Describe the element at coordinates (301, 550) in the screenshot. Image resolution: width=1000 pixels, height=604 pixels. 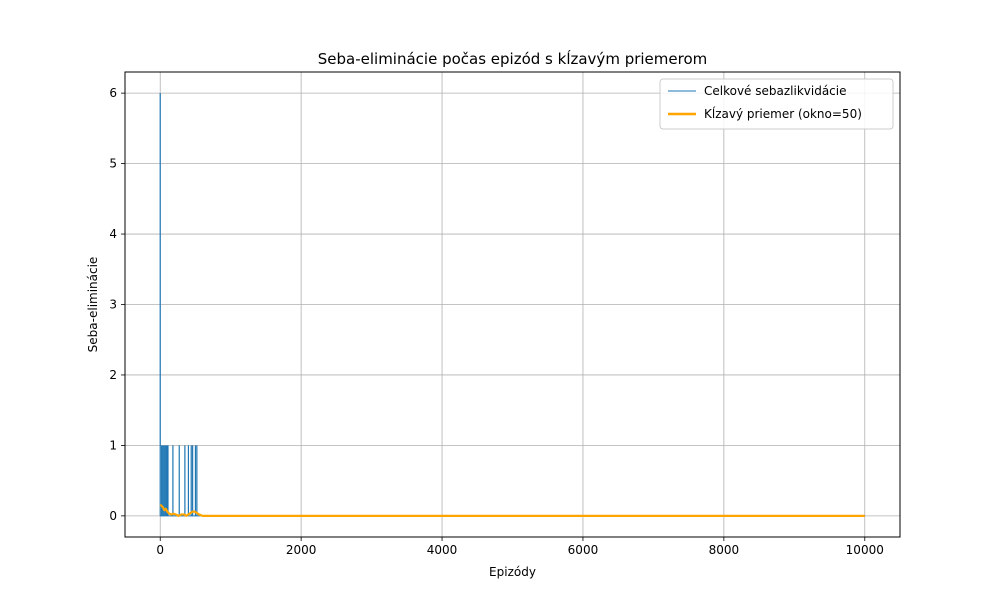
I see `x-tick-label: 2000` at that location.